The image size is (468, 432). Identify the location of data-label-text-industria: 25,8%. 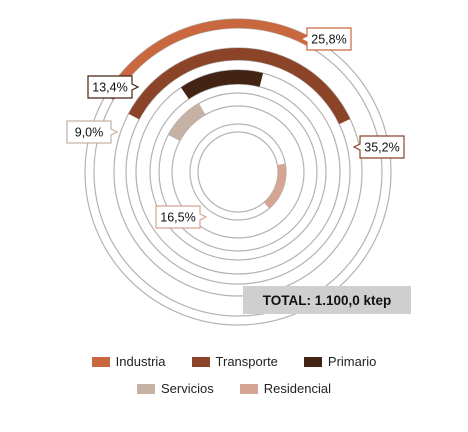
(328, 40).